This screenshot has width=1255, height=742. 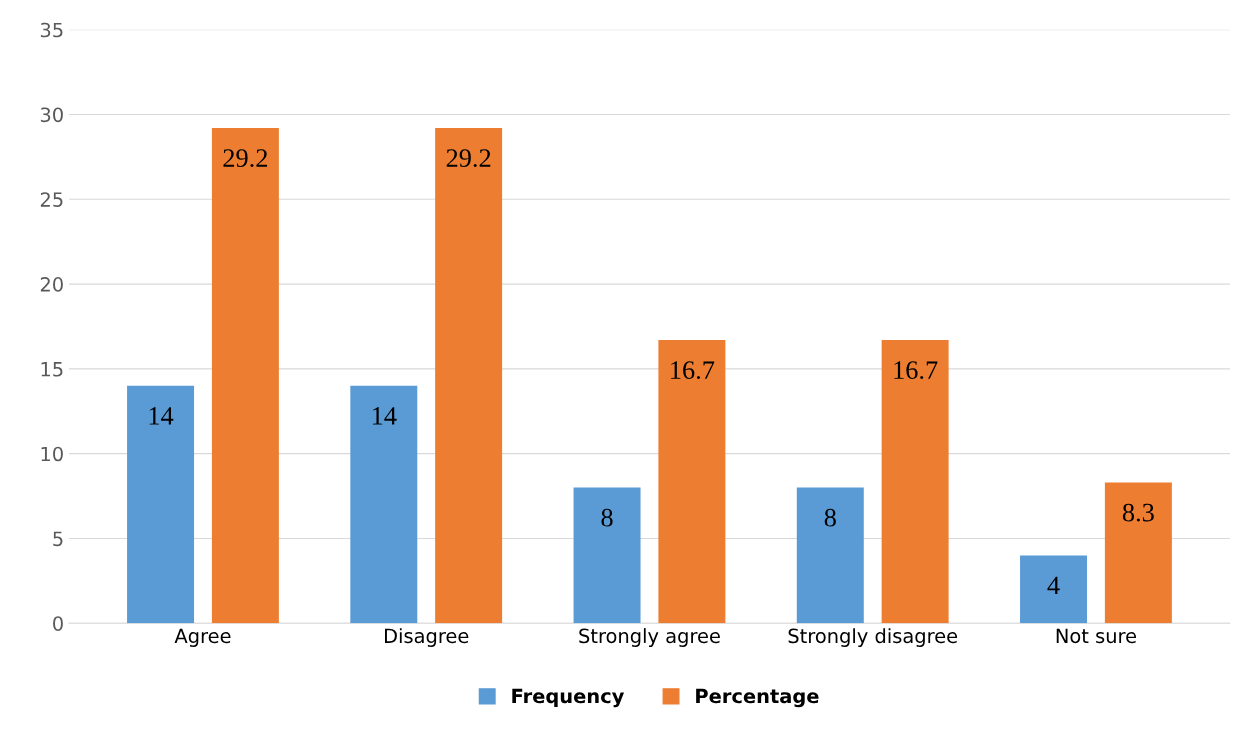 I want to click on y-tick-label: 10, so click(x=52, y=454).